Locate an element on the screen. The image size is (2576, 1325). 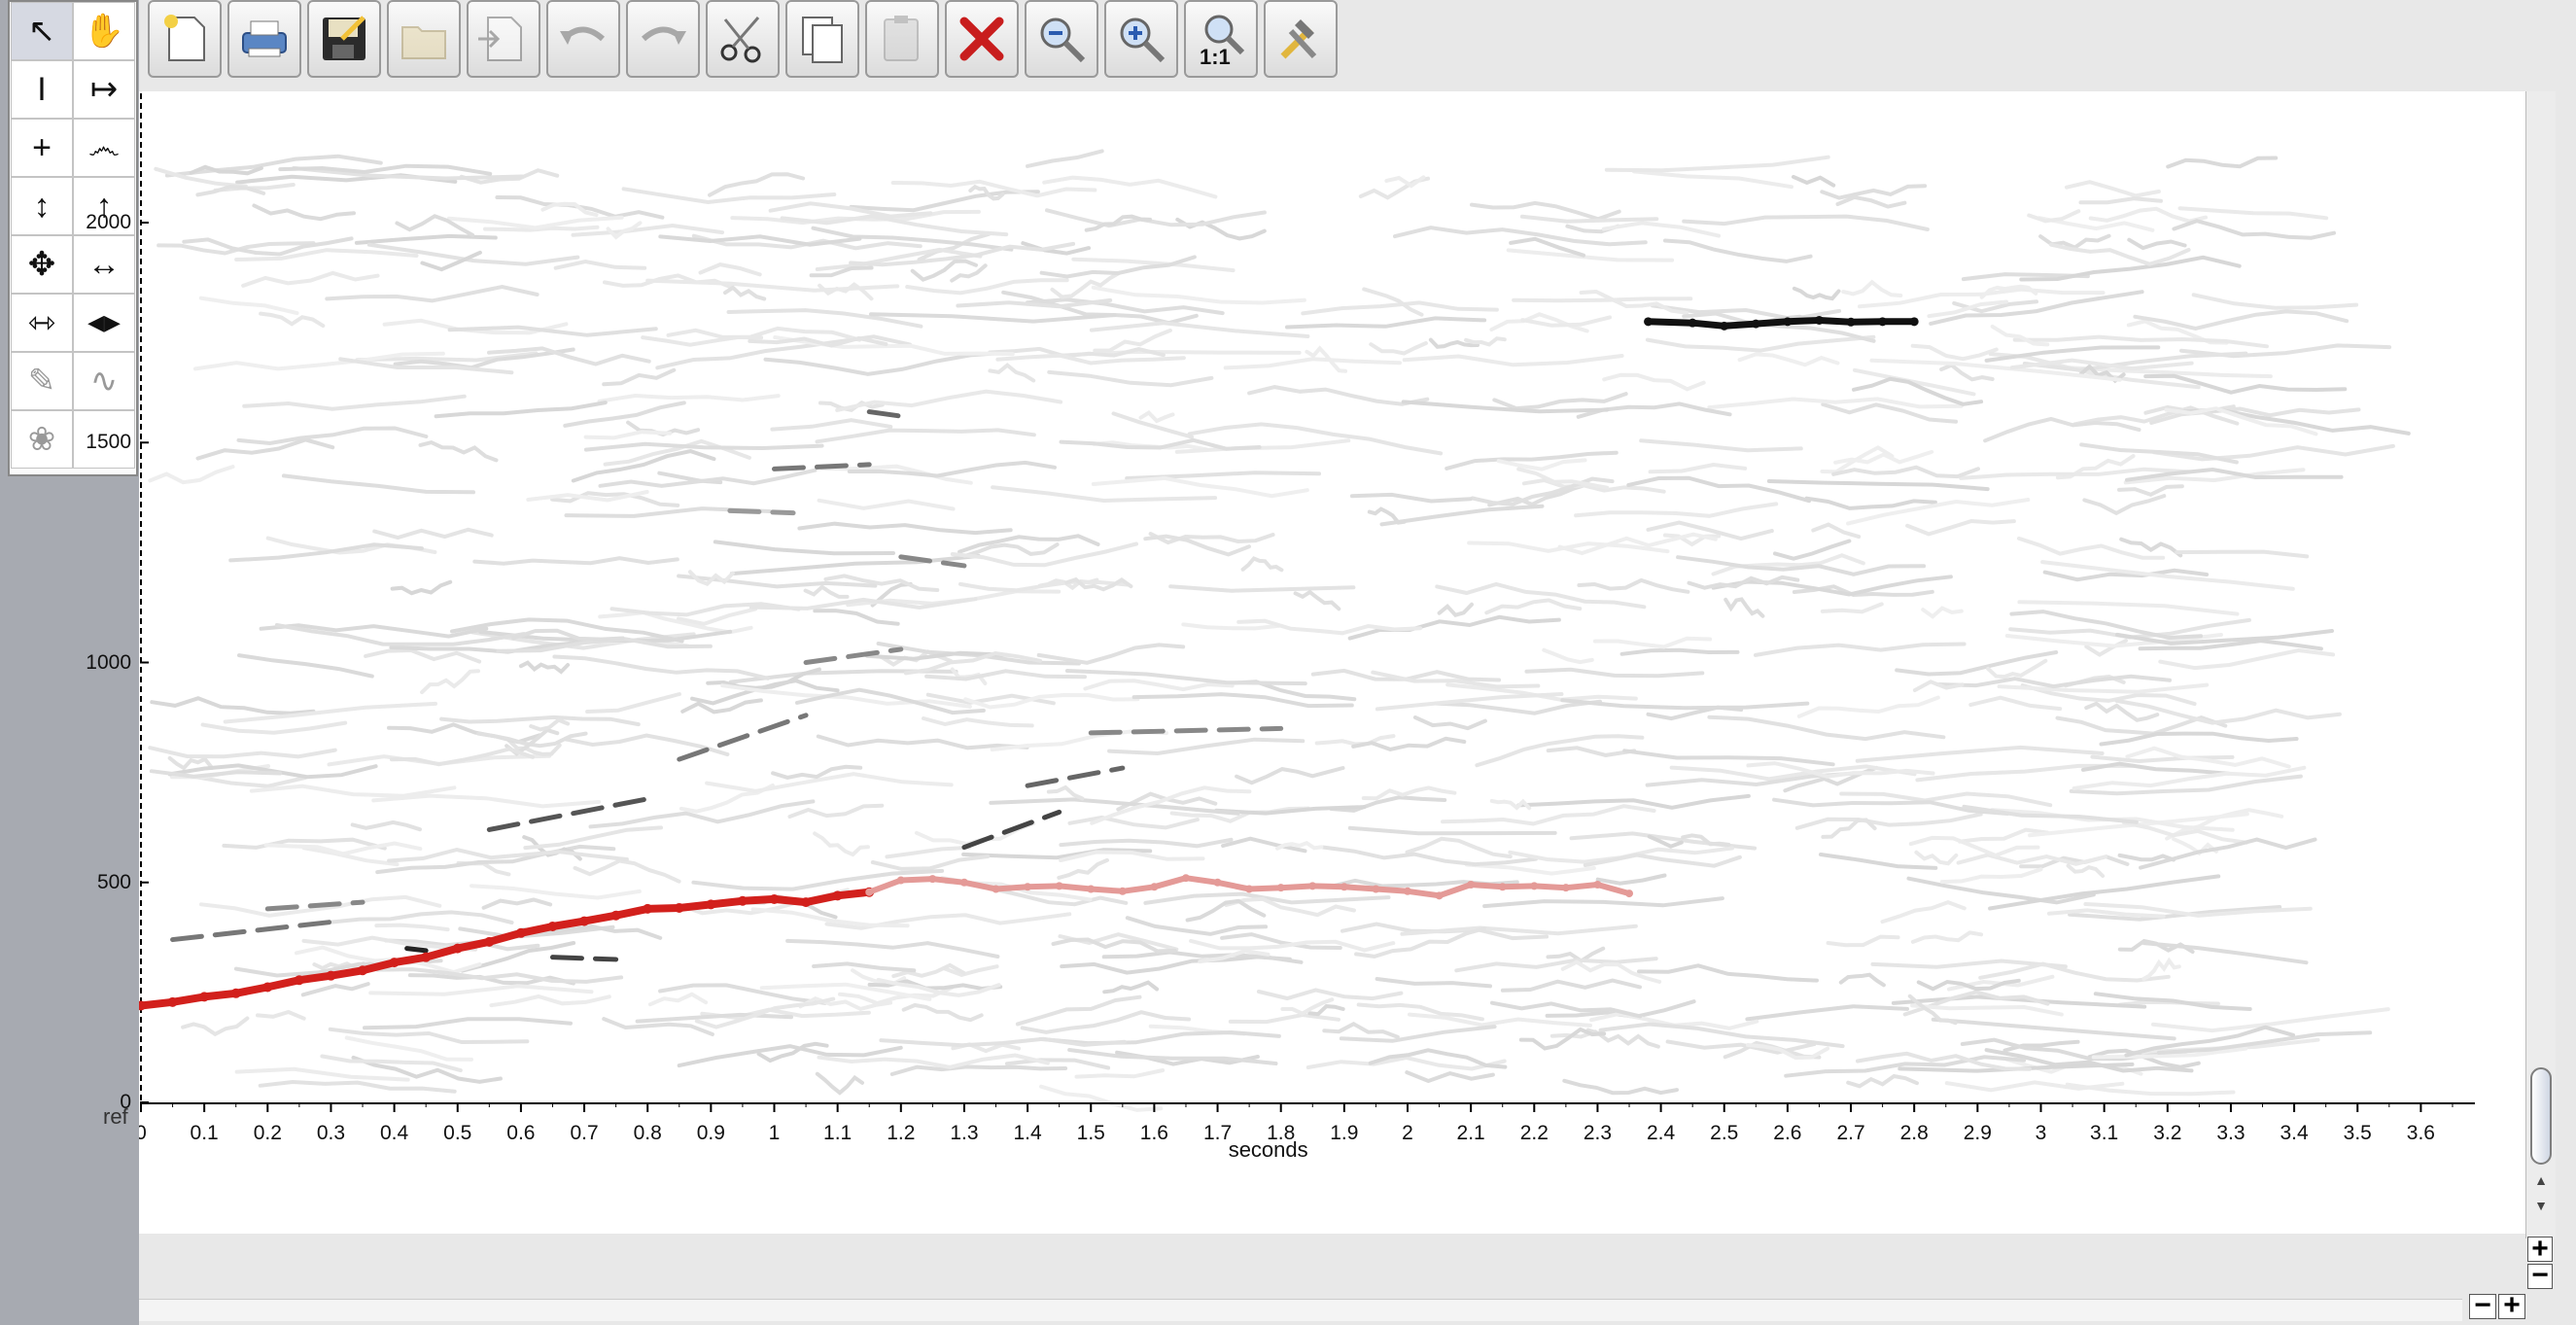
horizontal-scrollbar is located at coordinates (1300, 1310).